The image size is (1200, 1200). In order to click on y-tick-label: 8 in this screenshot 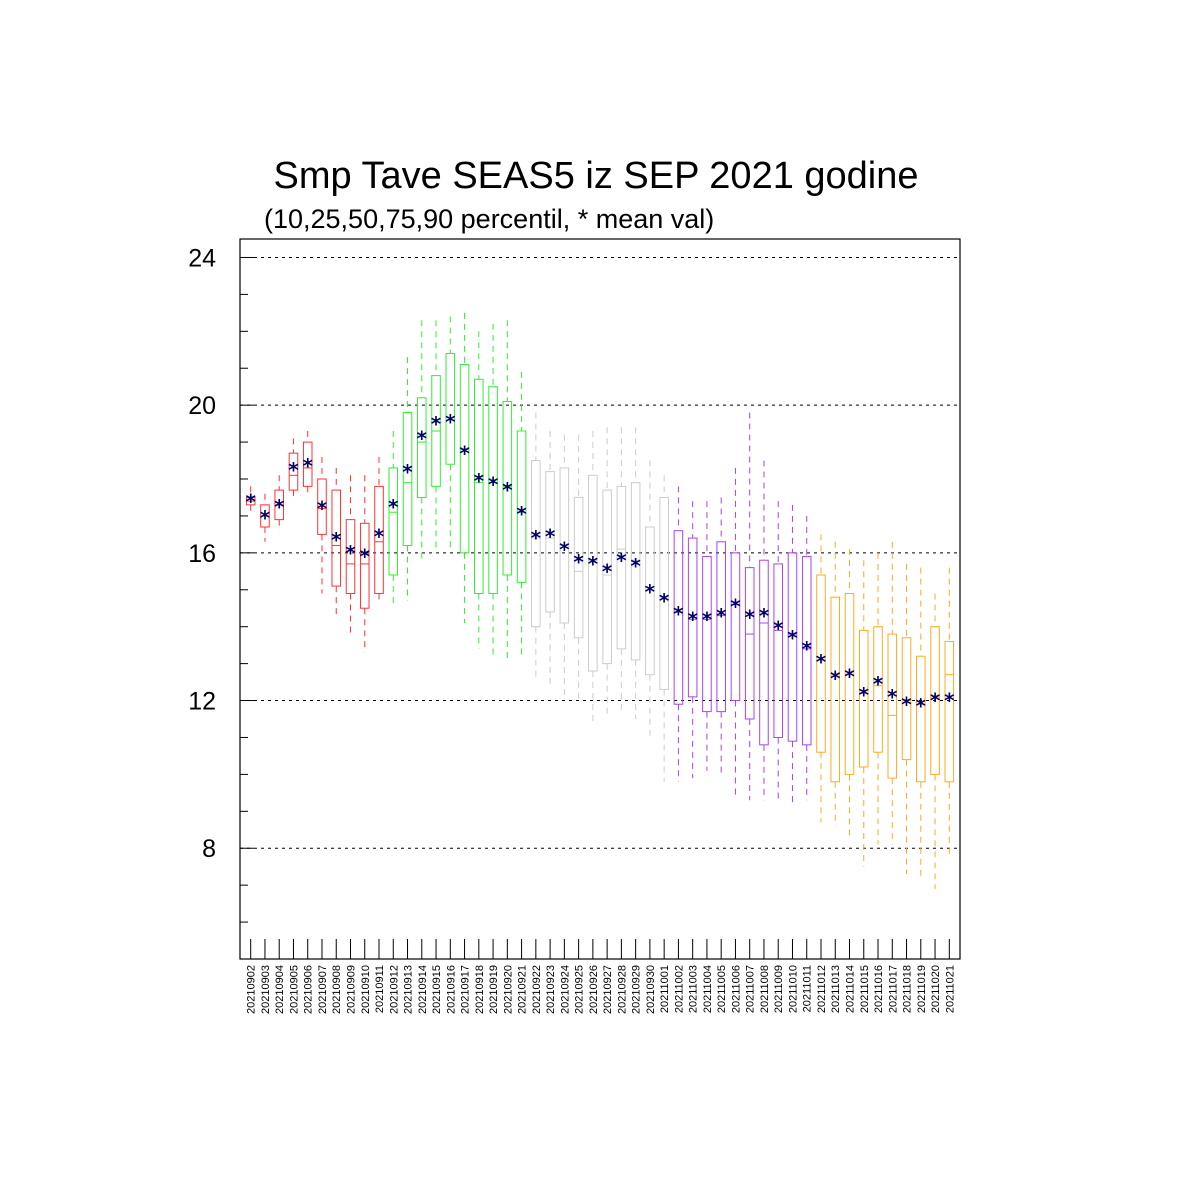, I will do `click(209, 849)`.